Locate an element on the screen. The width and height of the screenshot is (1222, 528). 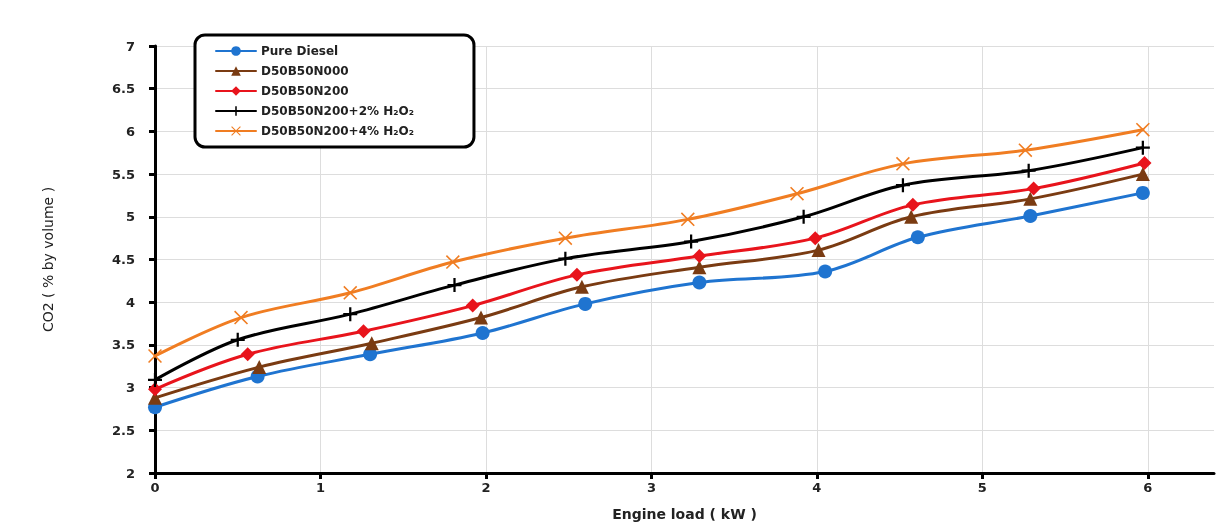
y-tick-label: 3.5 is located at coordinates (123, 345).